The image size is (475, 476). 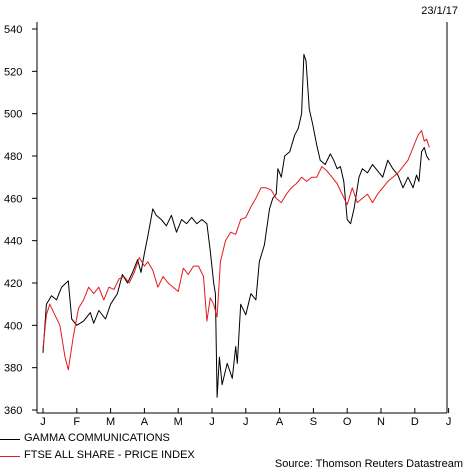 I want to click on legend-swatch-gamma, so click(x=10, y=439).